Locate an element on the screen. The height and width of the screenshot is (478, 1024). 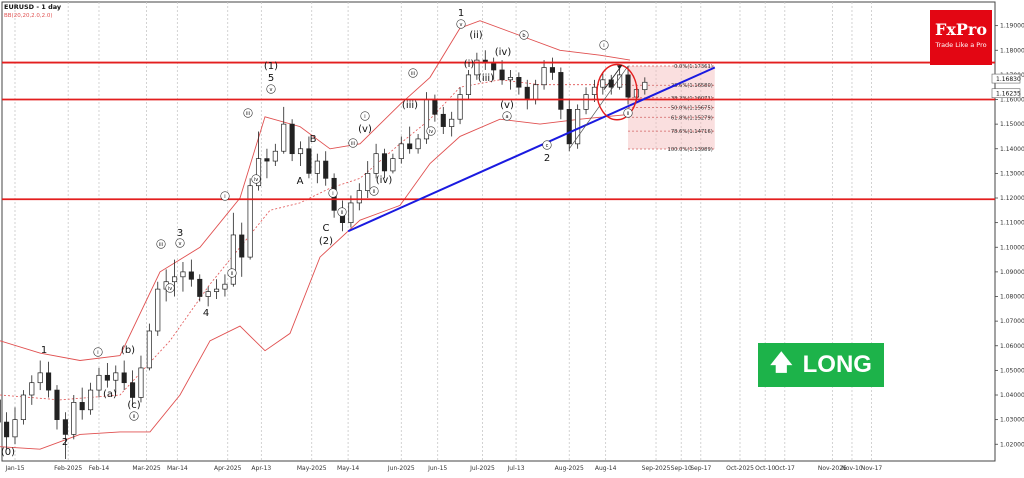
y-tick-label: 1.02000 is located at coordinates (1012, 444).